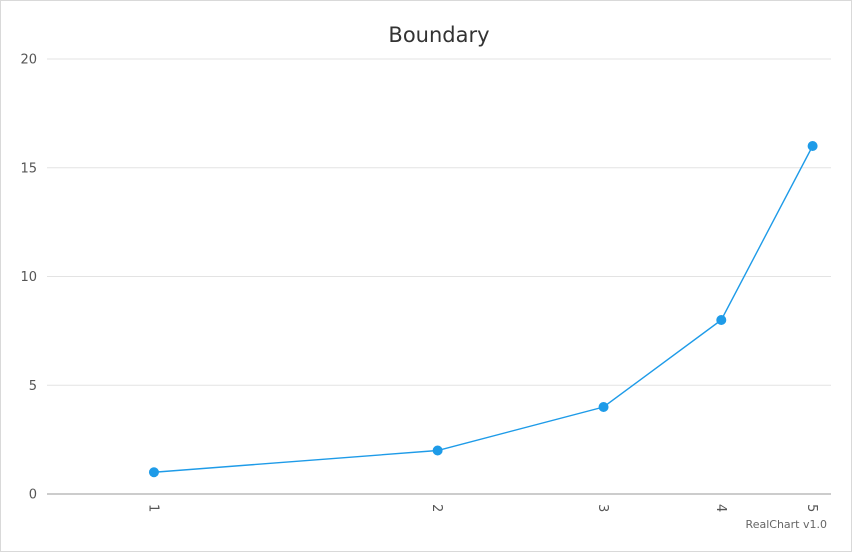  Describe the element at coordinates (438, 35) in the screenshot. I see `chart-title: Boundary` at that location.